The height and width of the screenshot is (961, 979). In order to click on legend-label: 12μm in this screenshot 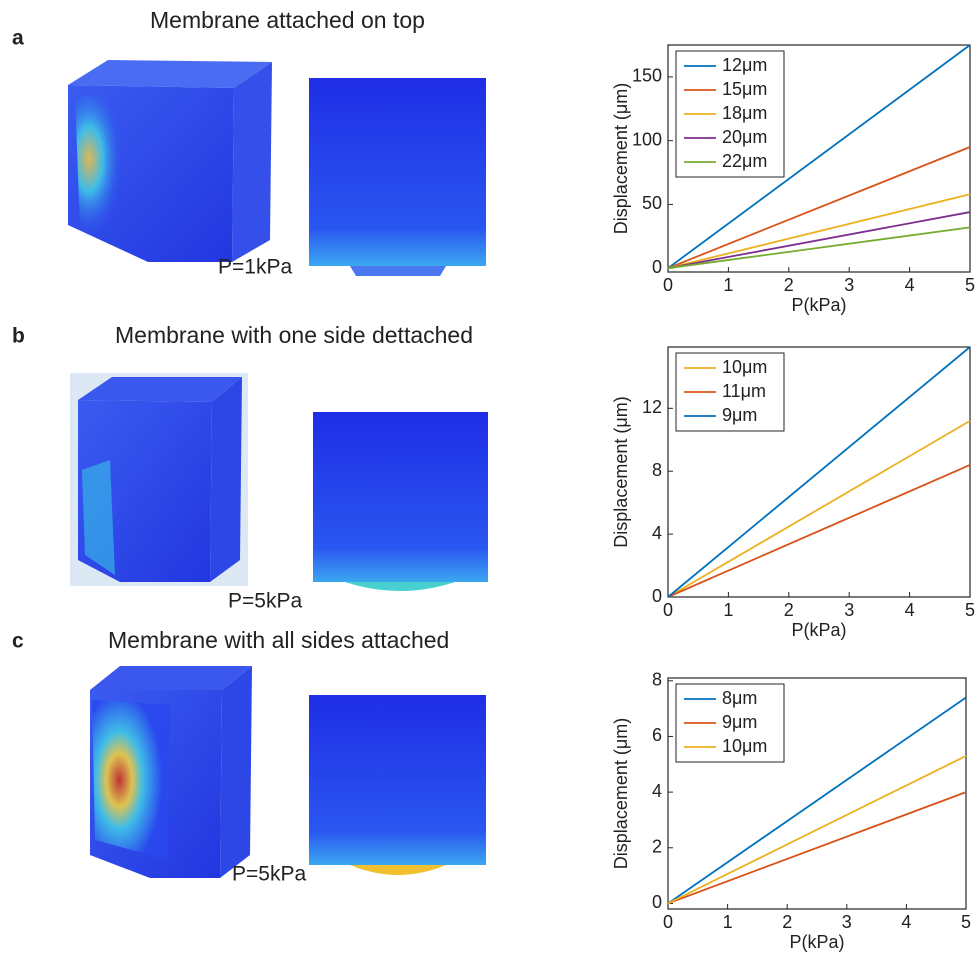, I will do `click(744, 65)`.